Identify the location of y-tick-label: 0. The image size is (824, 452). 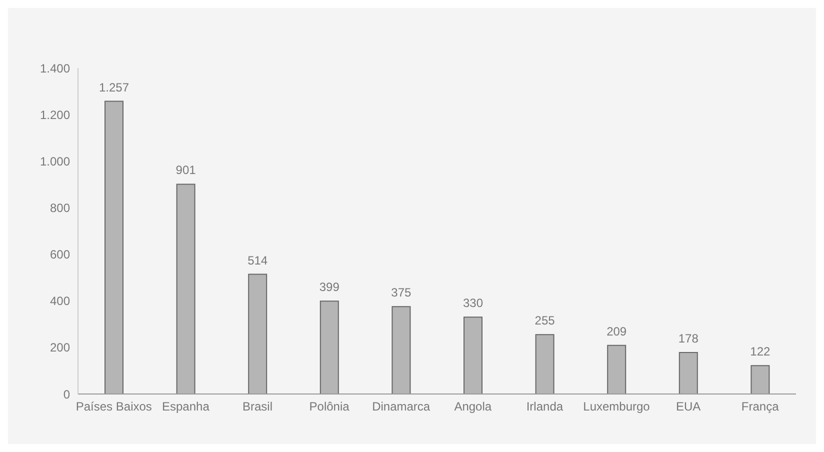
(66, 394).